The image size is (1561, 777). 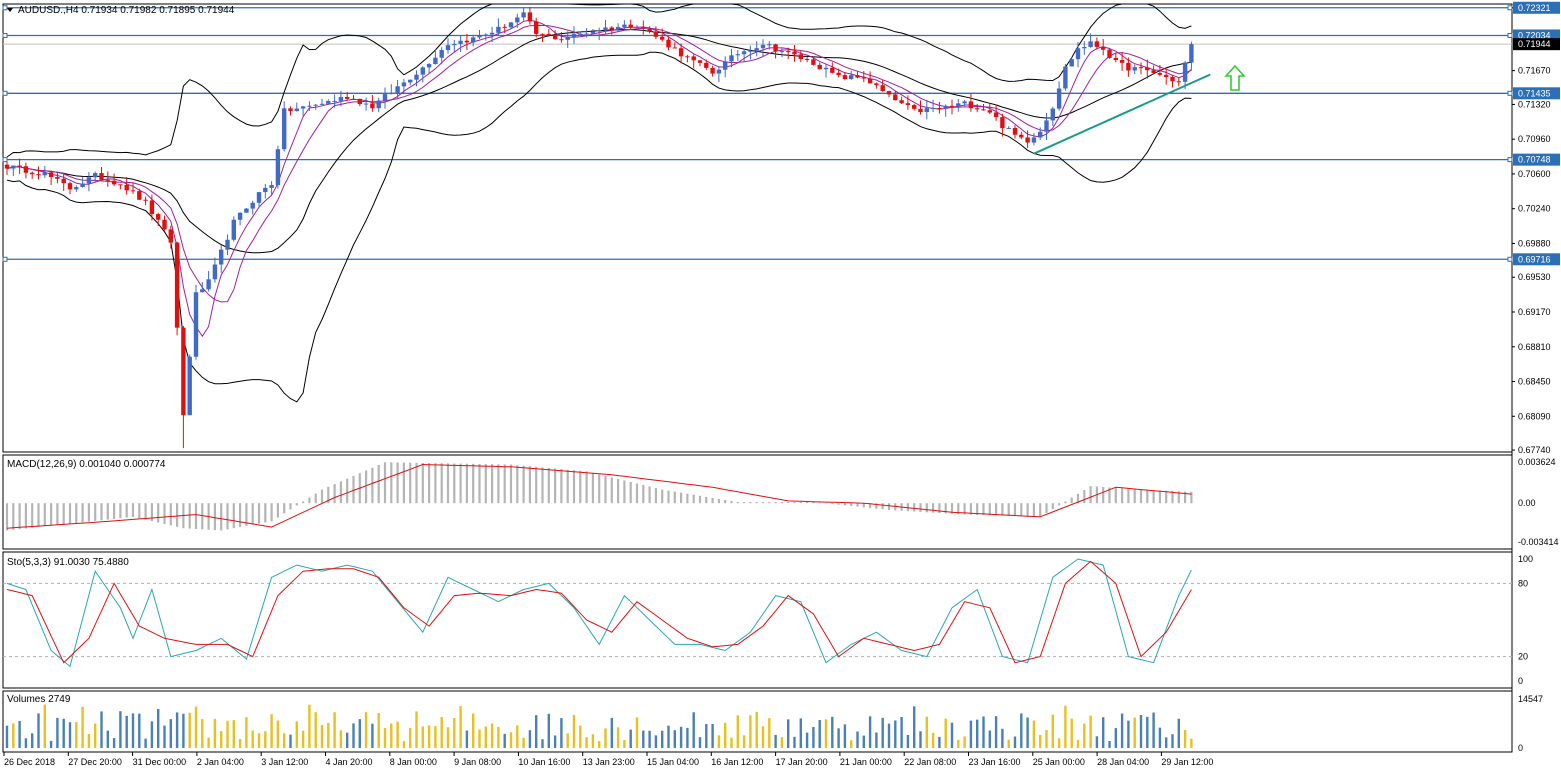 What do you see at coordinates (68, 562) in the screenshot?
I see `stochastic-label: Sto(5,3,3) 91.0030 75.4880` at bounding box center [68, 562].